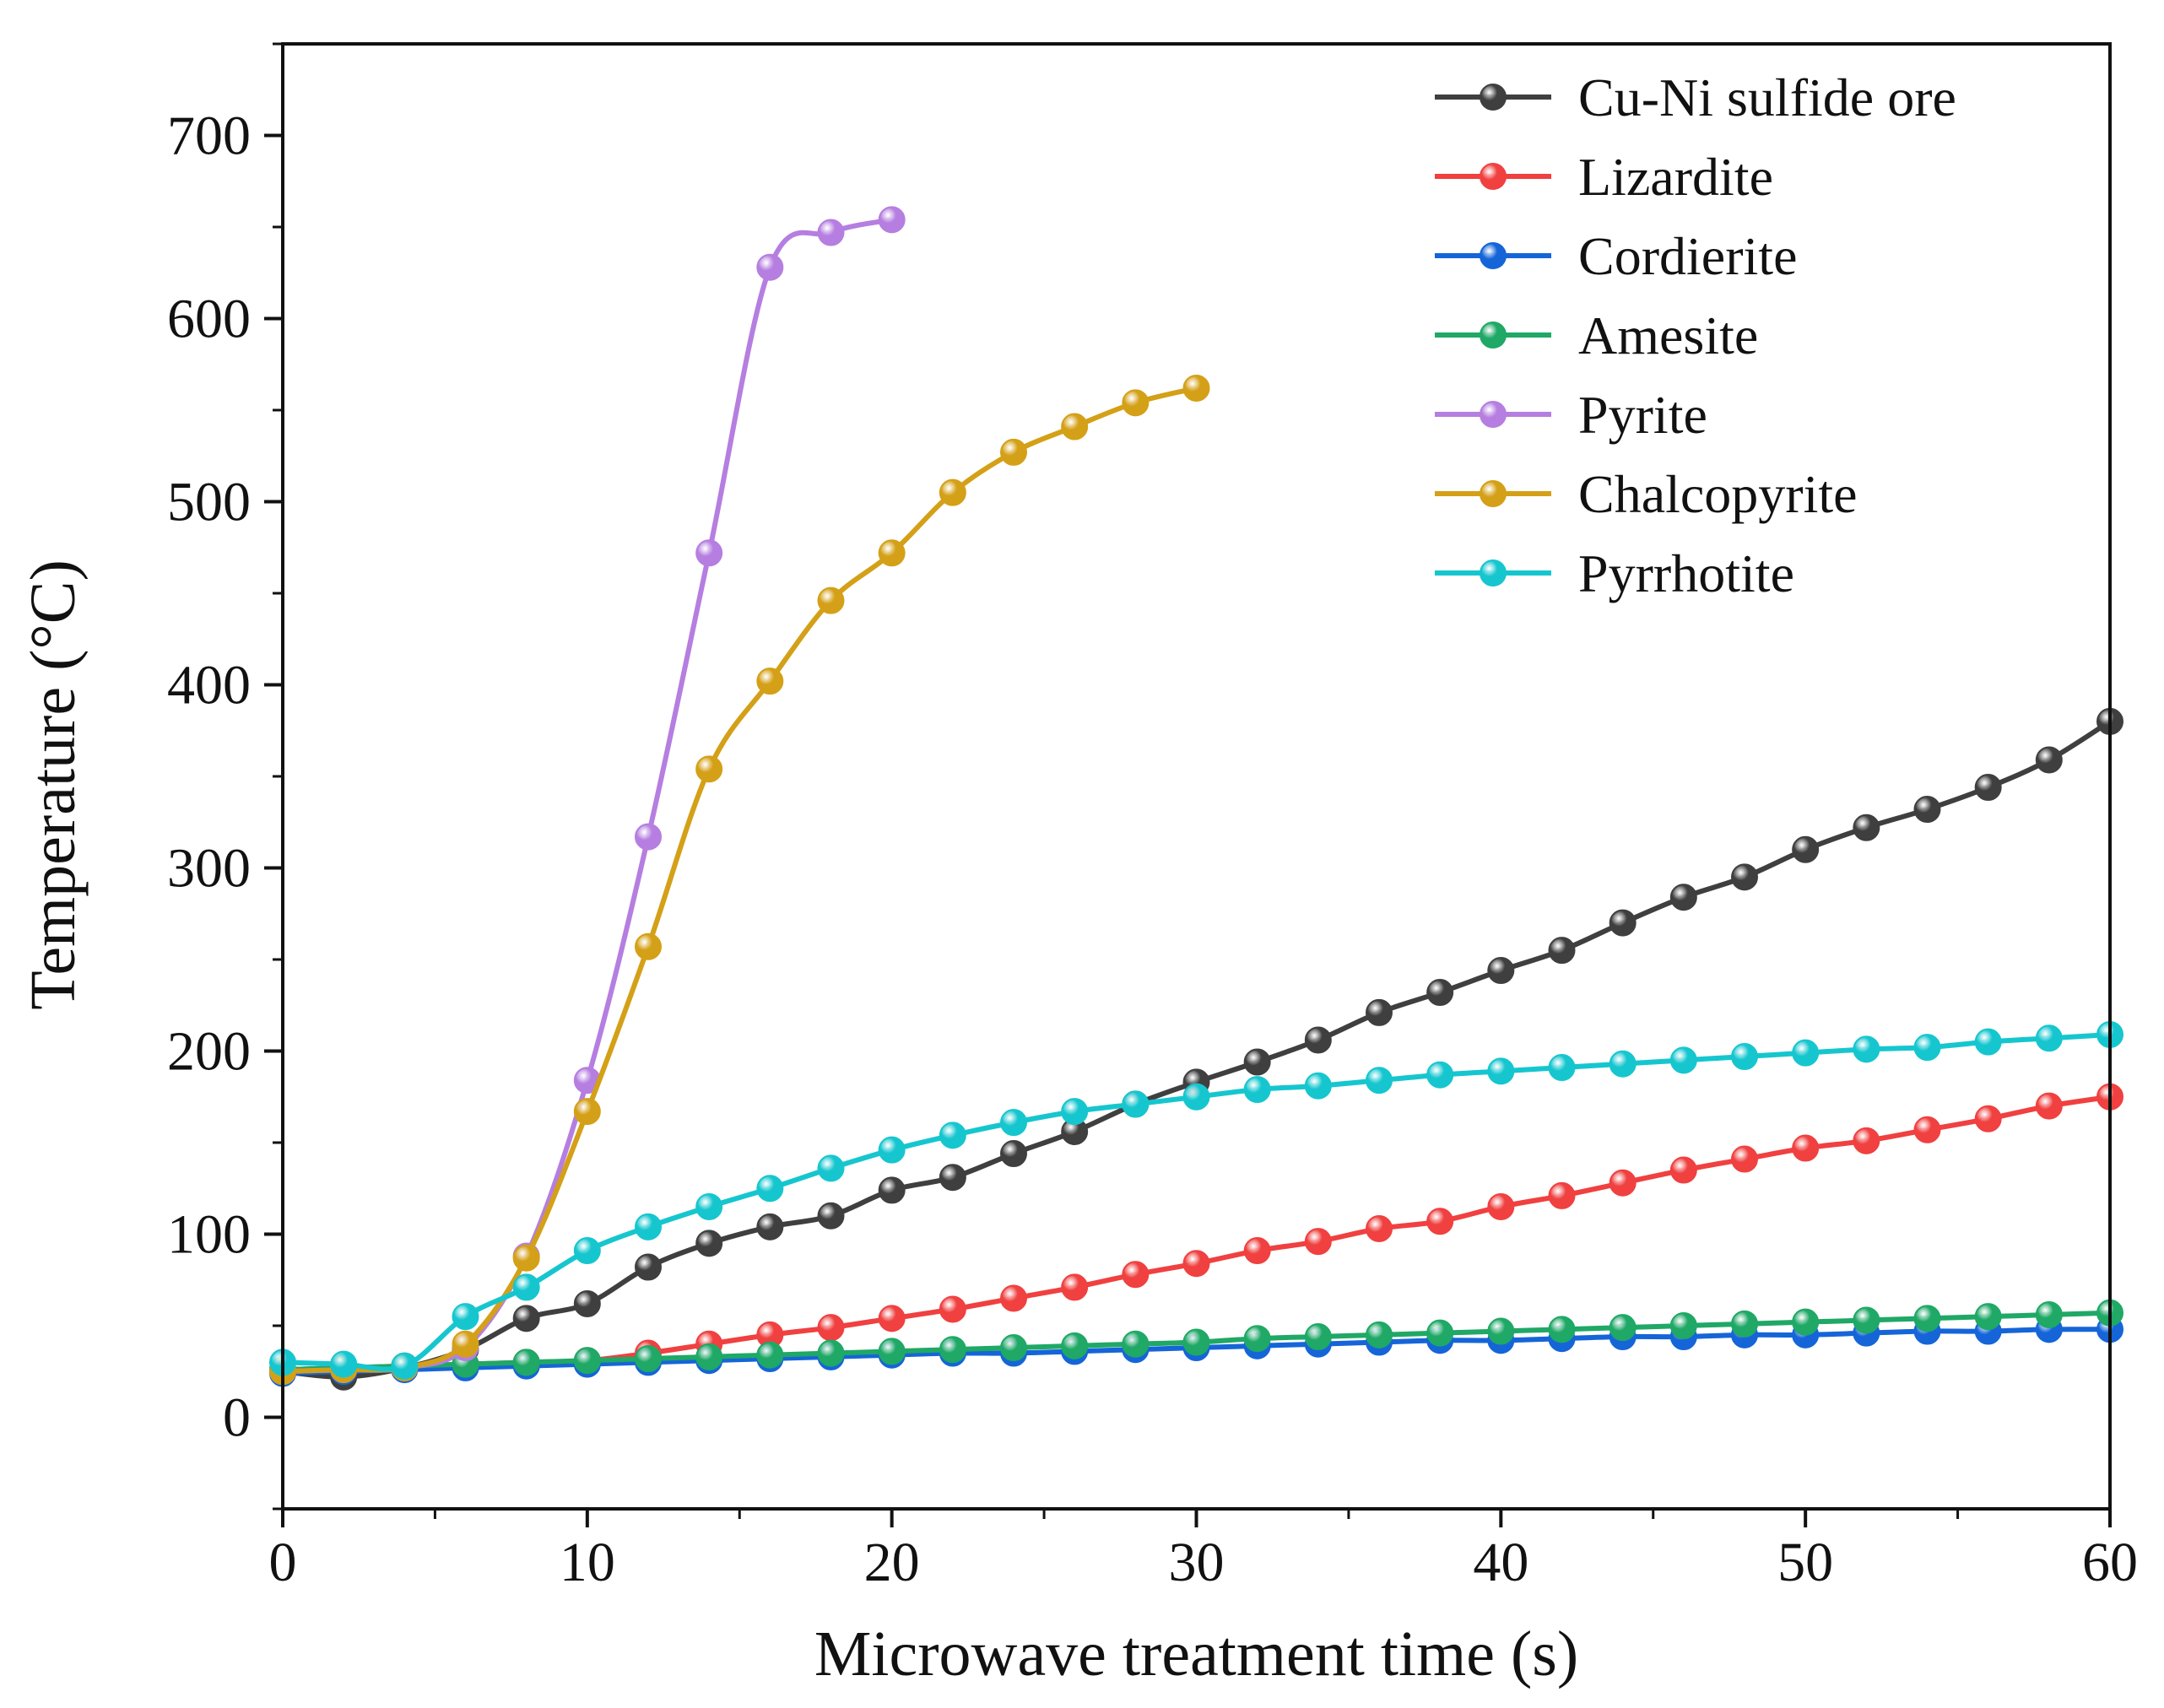 This screenshot has width=2164, height=1708. I want to click on y-axis-label: Temperature (°C), so click(53, 784).